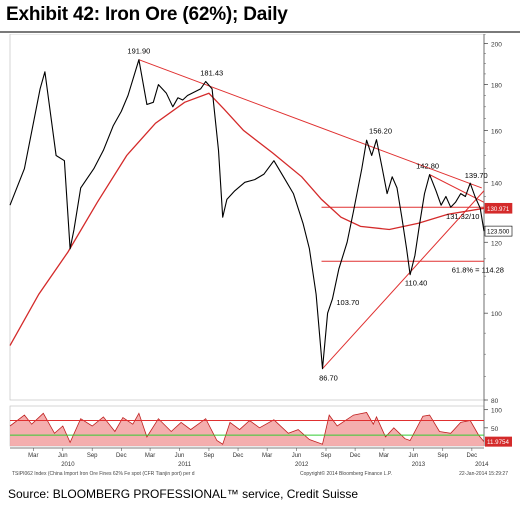 The height and width of the screenshot is (508, 520). What do you see at coordinates (495, 401) in the screenshot?
I see `y-tick-label: 80` at bounding box center [495, 401].